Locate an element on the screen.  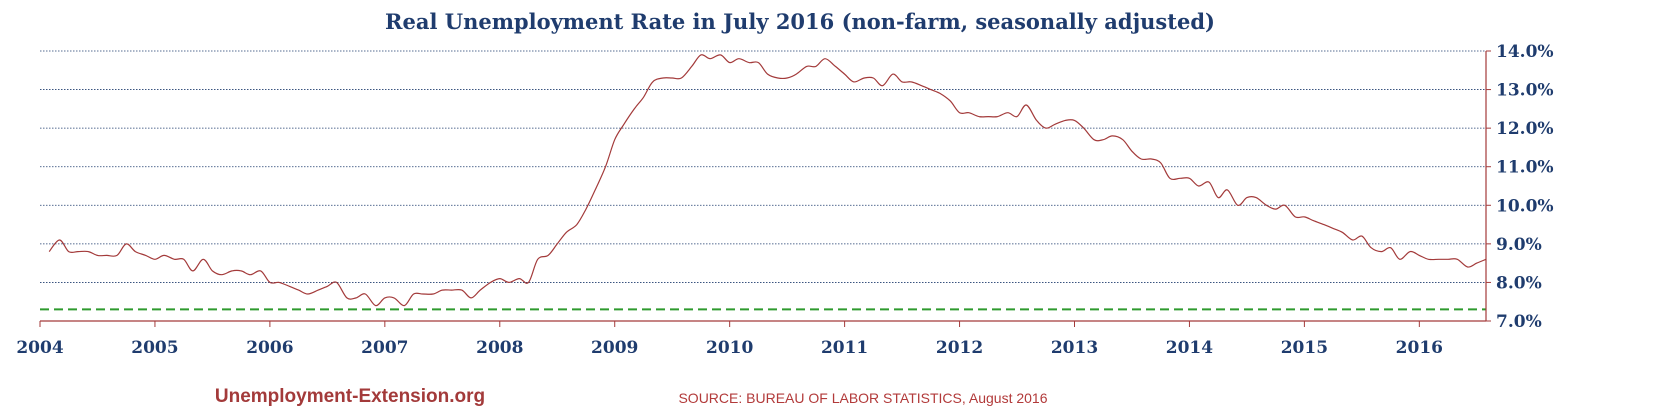
y-tick-label: 9.0% is located at coordinates (1519, 245).